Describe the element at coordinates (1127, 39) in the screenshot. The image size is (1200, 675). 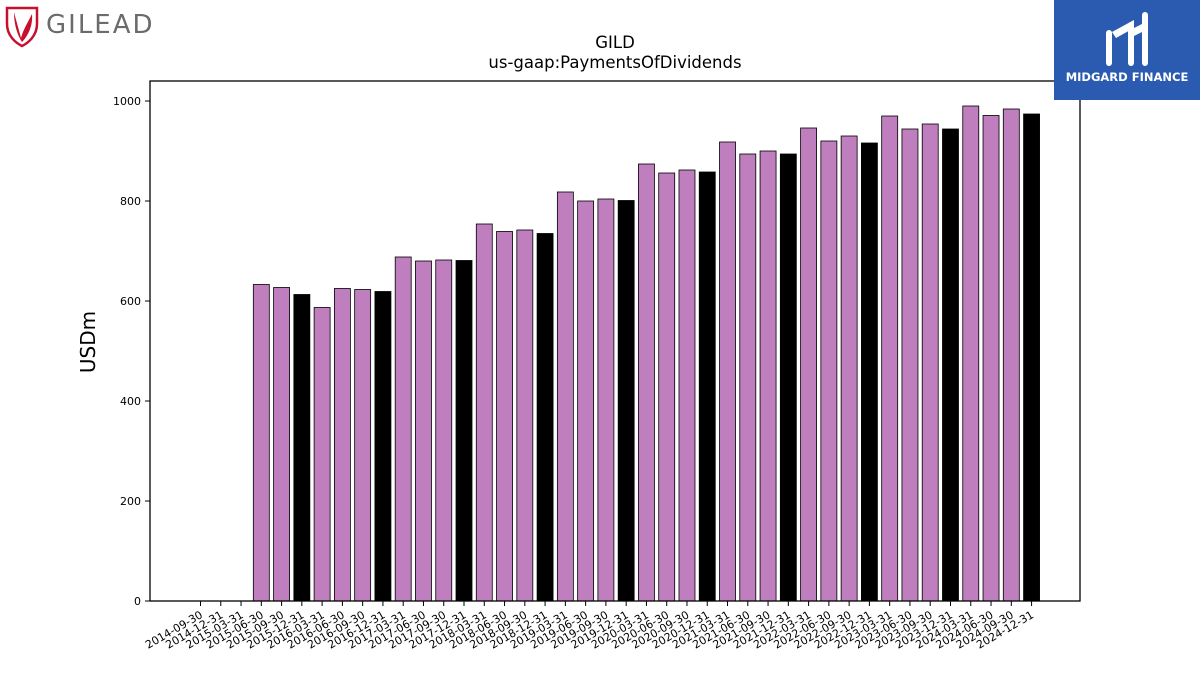
I see `midgard-mark-icon` at that location.